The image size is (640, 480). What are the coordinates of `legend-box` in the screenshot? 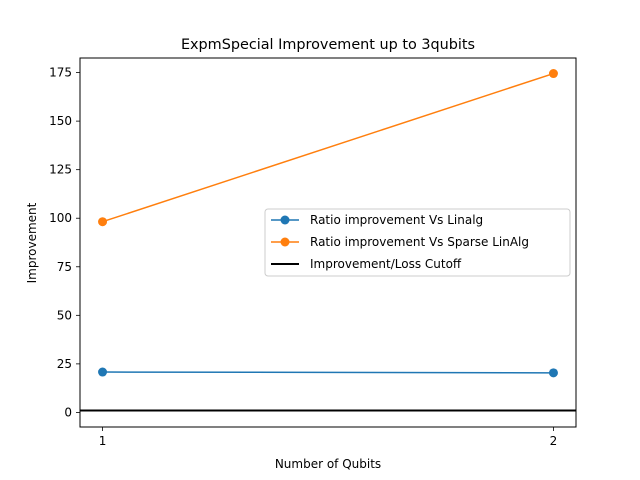 It's located at (417, 242).